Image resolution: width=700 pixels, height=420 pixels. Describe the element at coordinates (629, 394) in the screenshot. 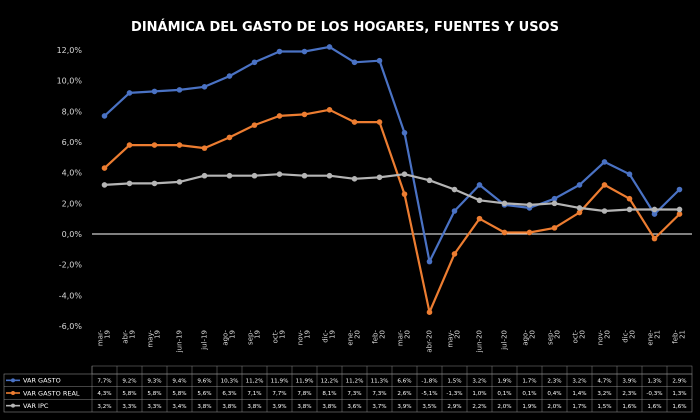

I see `table-cell: 2,3%` at that location.